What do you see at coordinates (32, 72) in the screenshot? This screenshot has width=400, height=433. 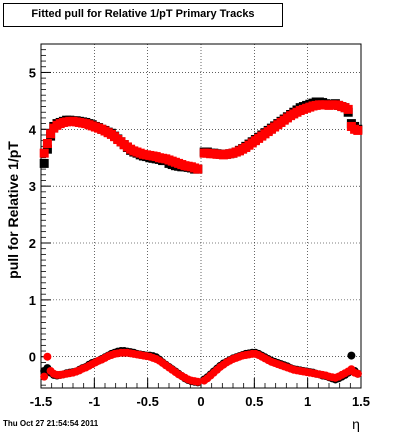 I see `y-tick-label: 5` at bounding box center [32, 72].